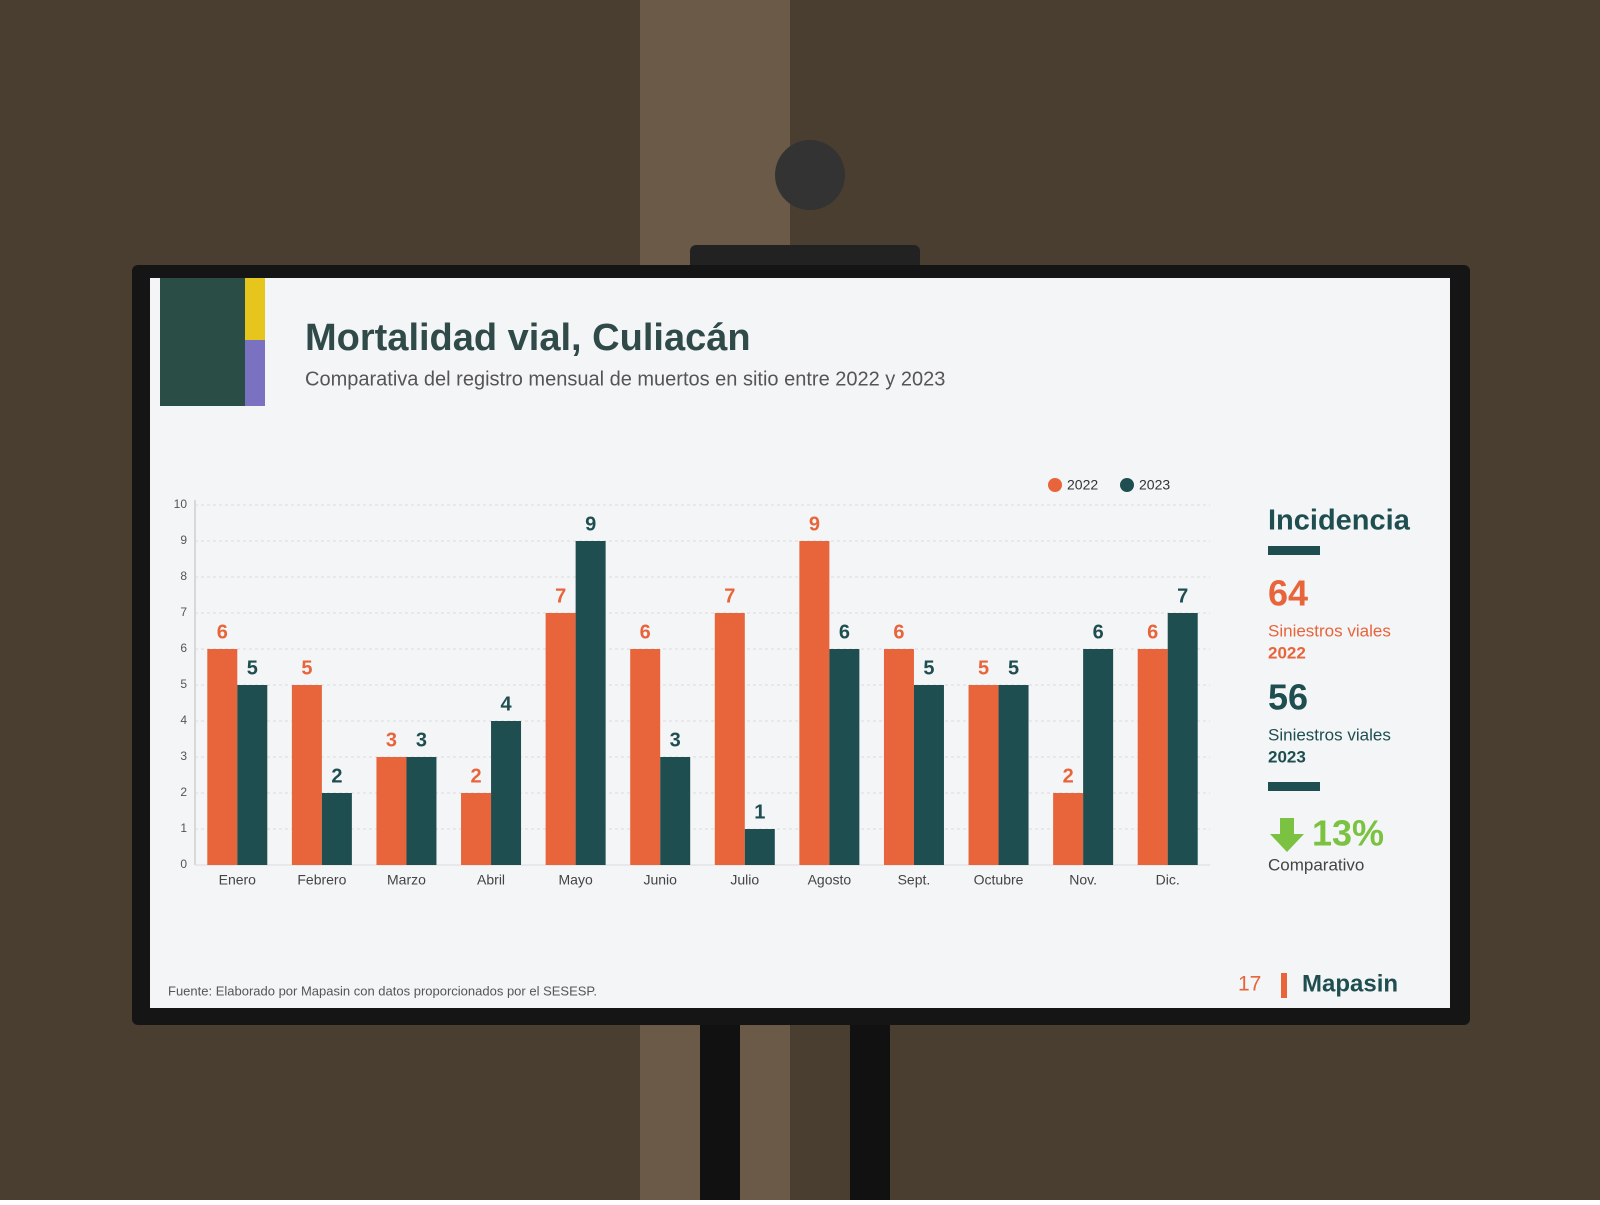  I want to click on legend-label: 2023, so click(1154, 485).